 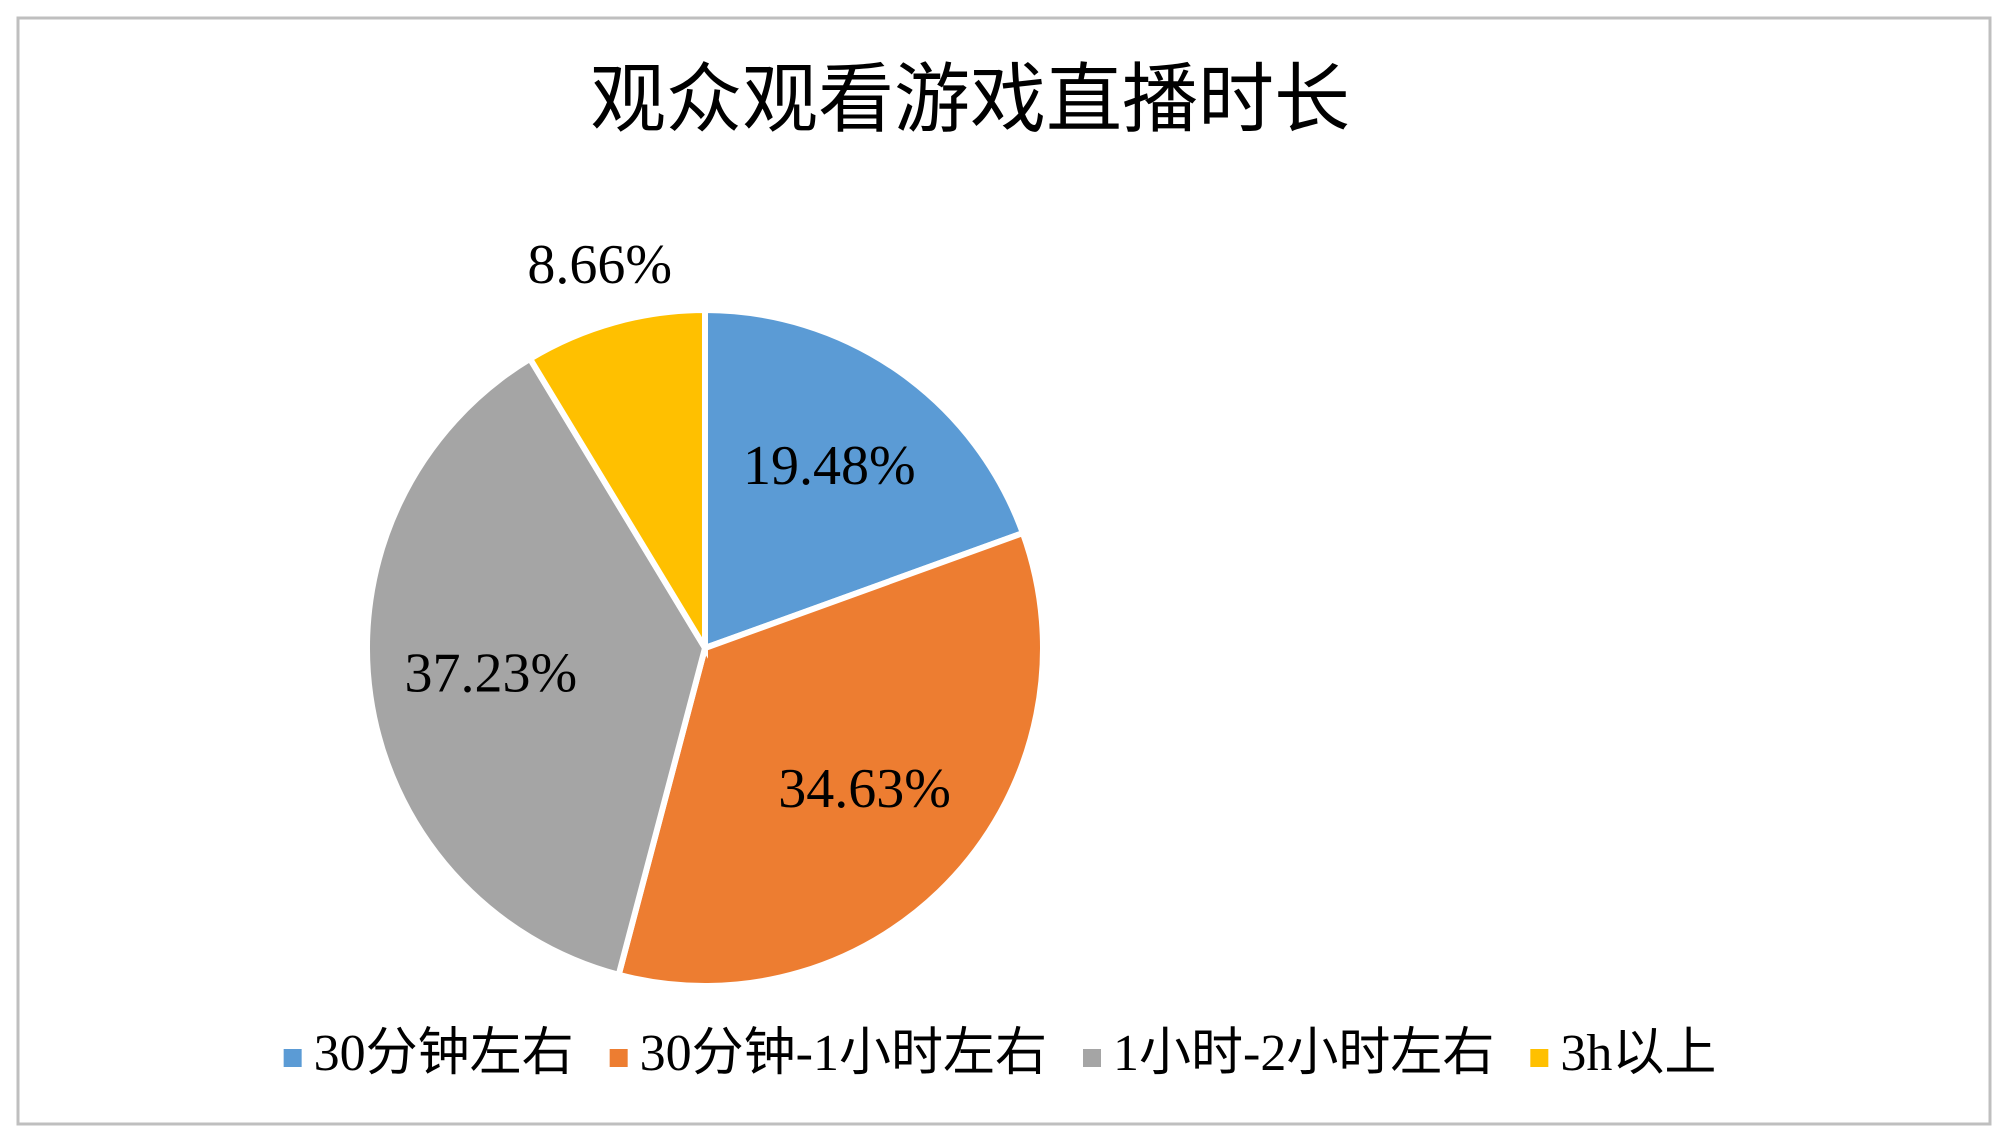 What do you see at coordinates (599, 265) in the screenshot?
I see `data-label: 8.66%` at bounding box center [599, 265].